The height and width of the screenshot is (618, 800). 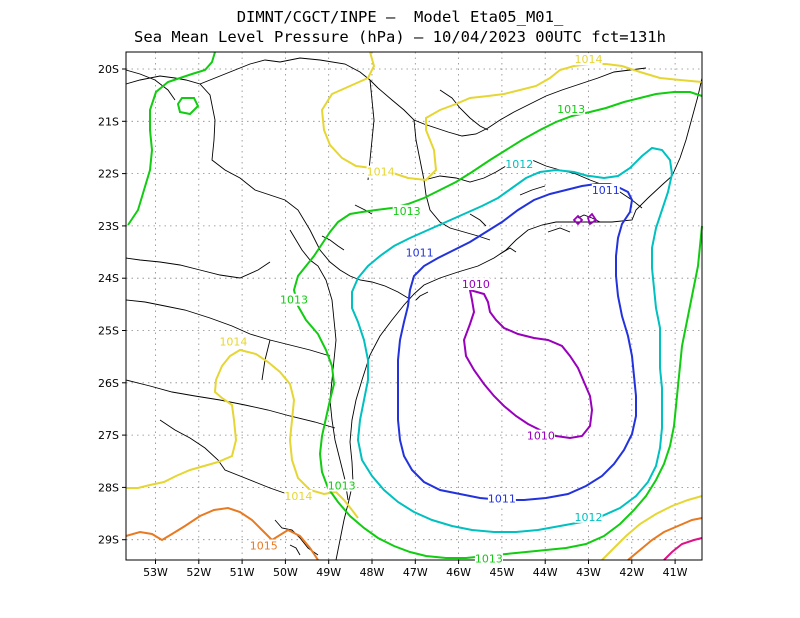 What do you see at coordinates (108, 331) in the screenshot?
I see `lat-tick-label: 25S` at bounding box center [108, 331].